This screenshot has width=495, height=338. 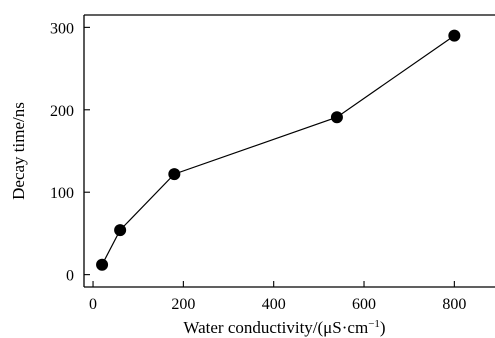 I want to click on x-axis-label-superscript: −1, so click(x=374, y=324).